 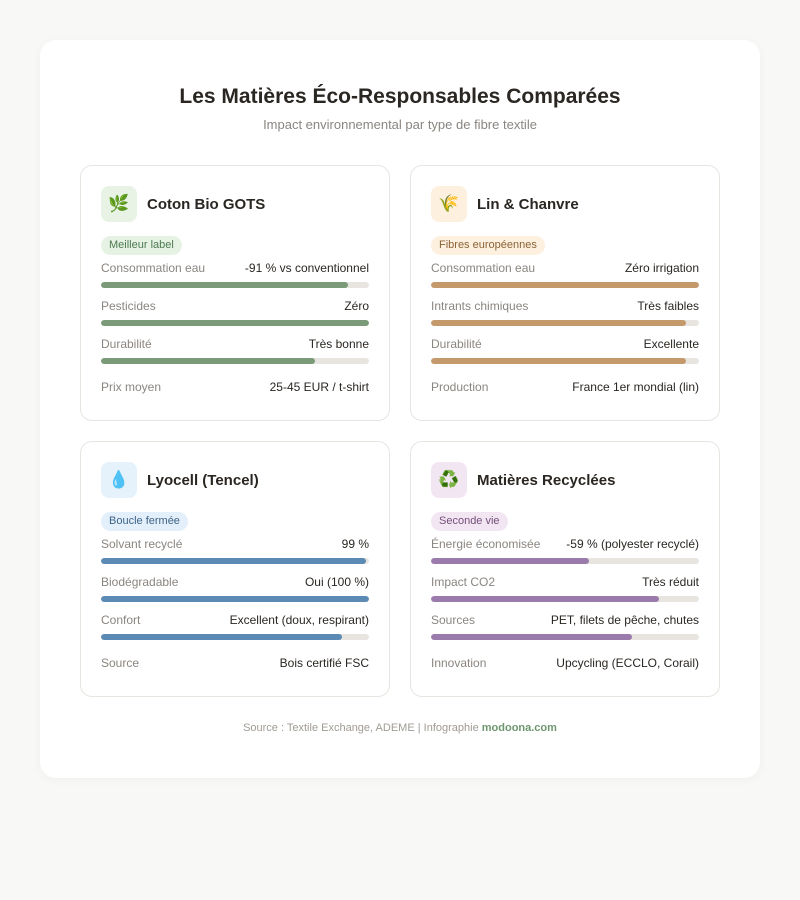 What do you see at coordinates (206, 204) in the screenshot?
I see `card-title: Coton Bio GOTS` at bounding box center [206, 204].